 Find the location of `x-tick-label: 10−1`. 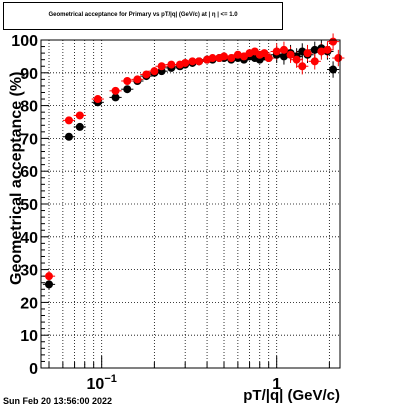

x-tick-label: 10−1 is located at coordinates (102, 383).